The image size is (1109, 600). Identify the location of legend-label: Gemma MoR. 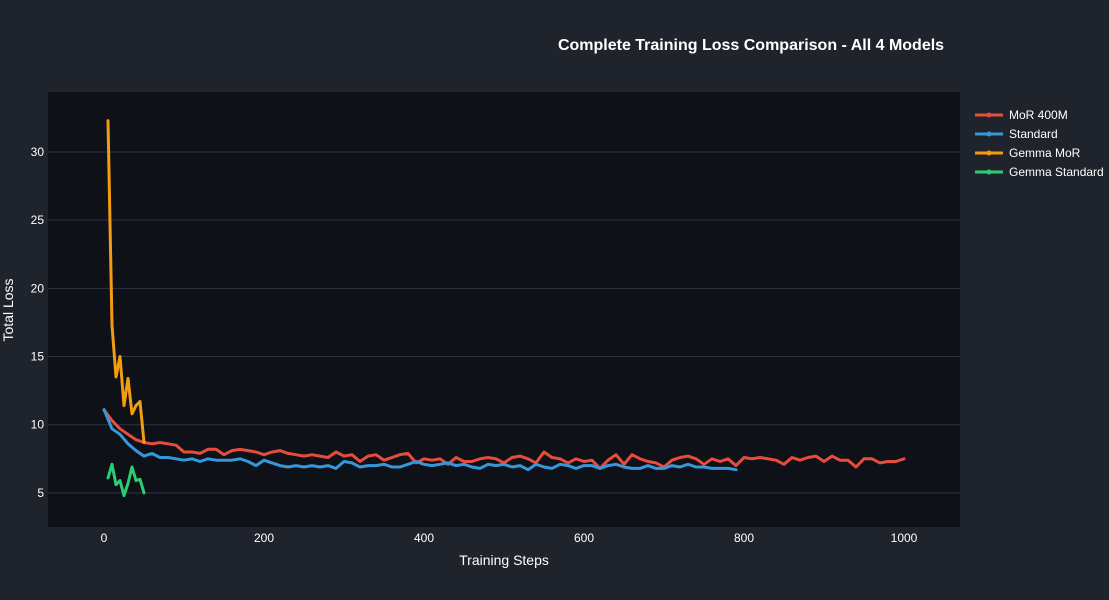
(1045, 153).